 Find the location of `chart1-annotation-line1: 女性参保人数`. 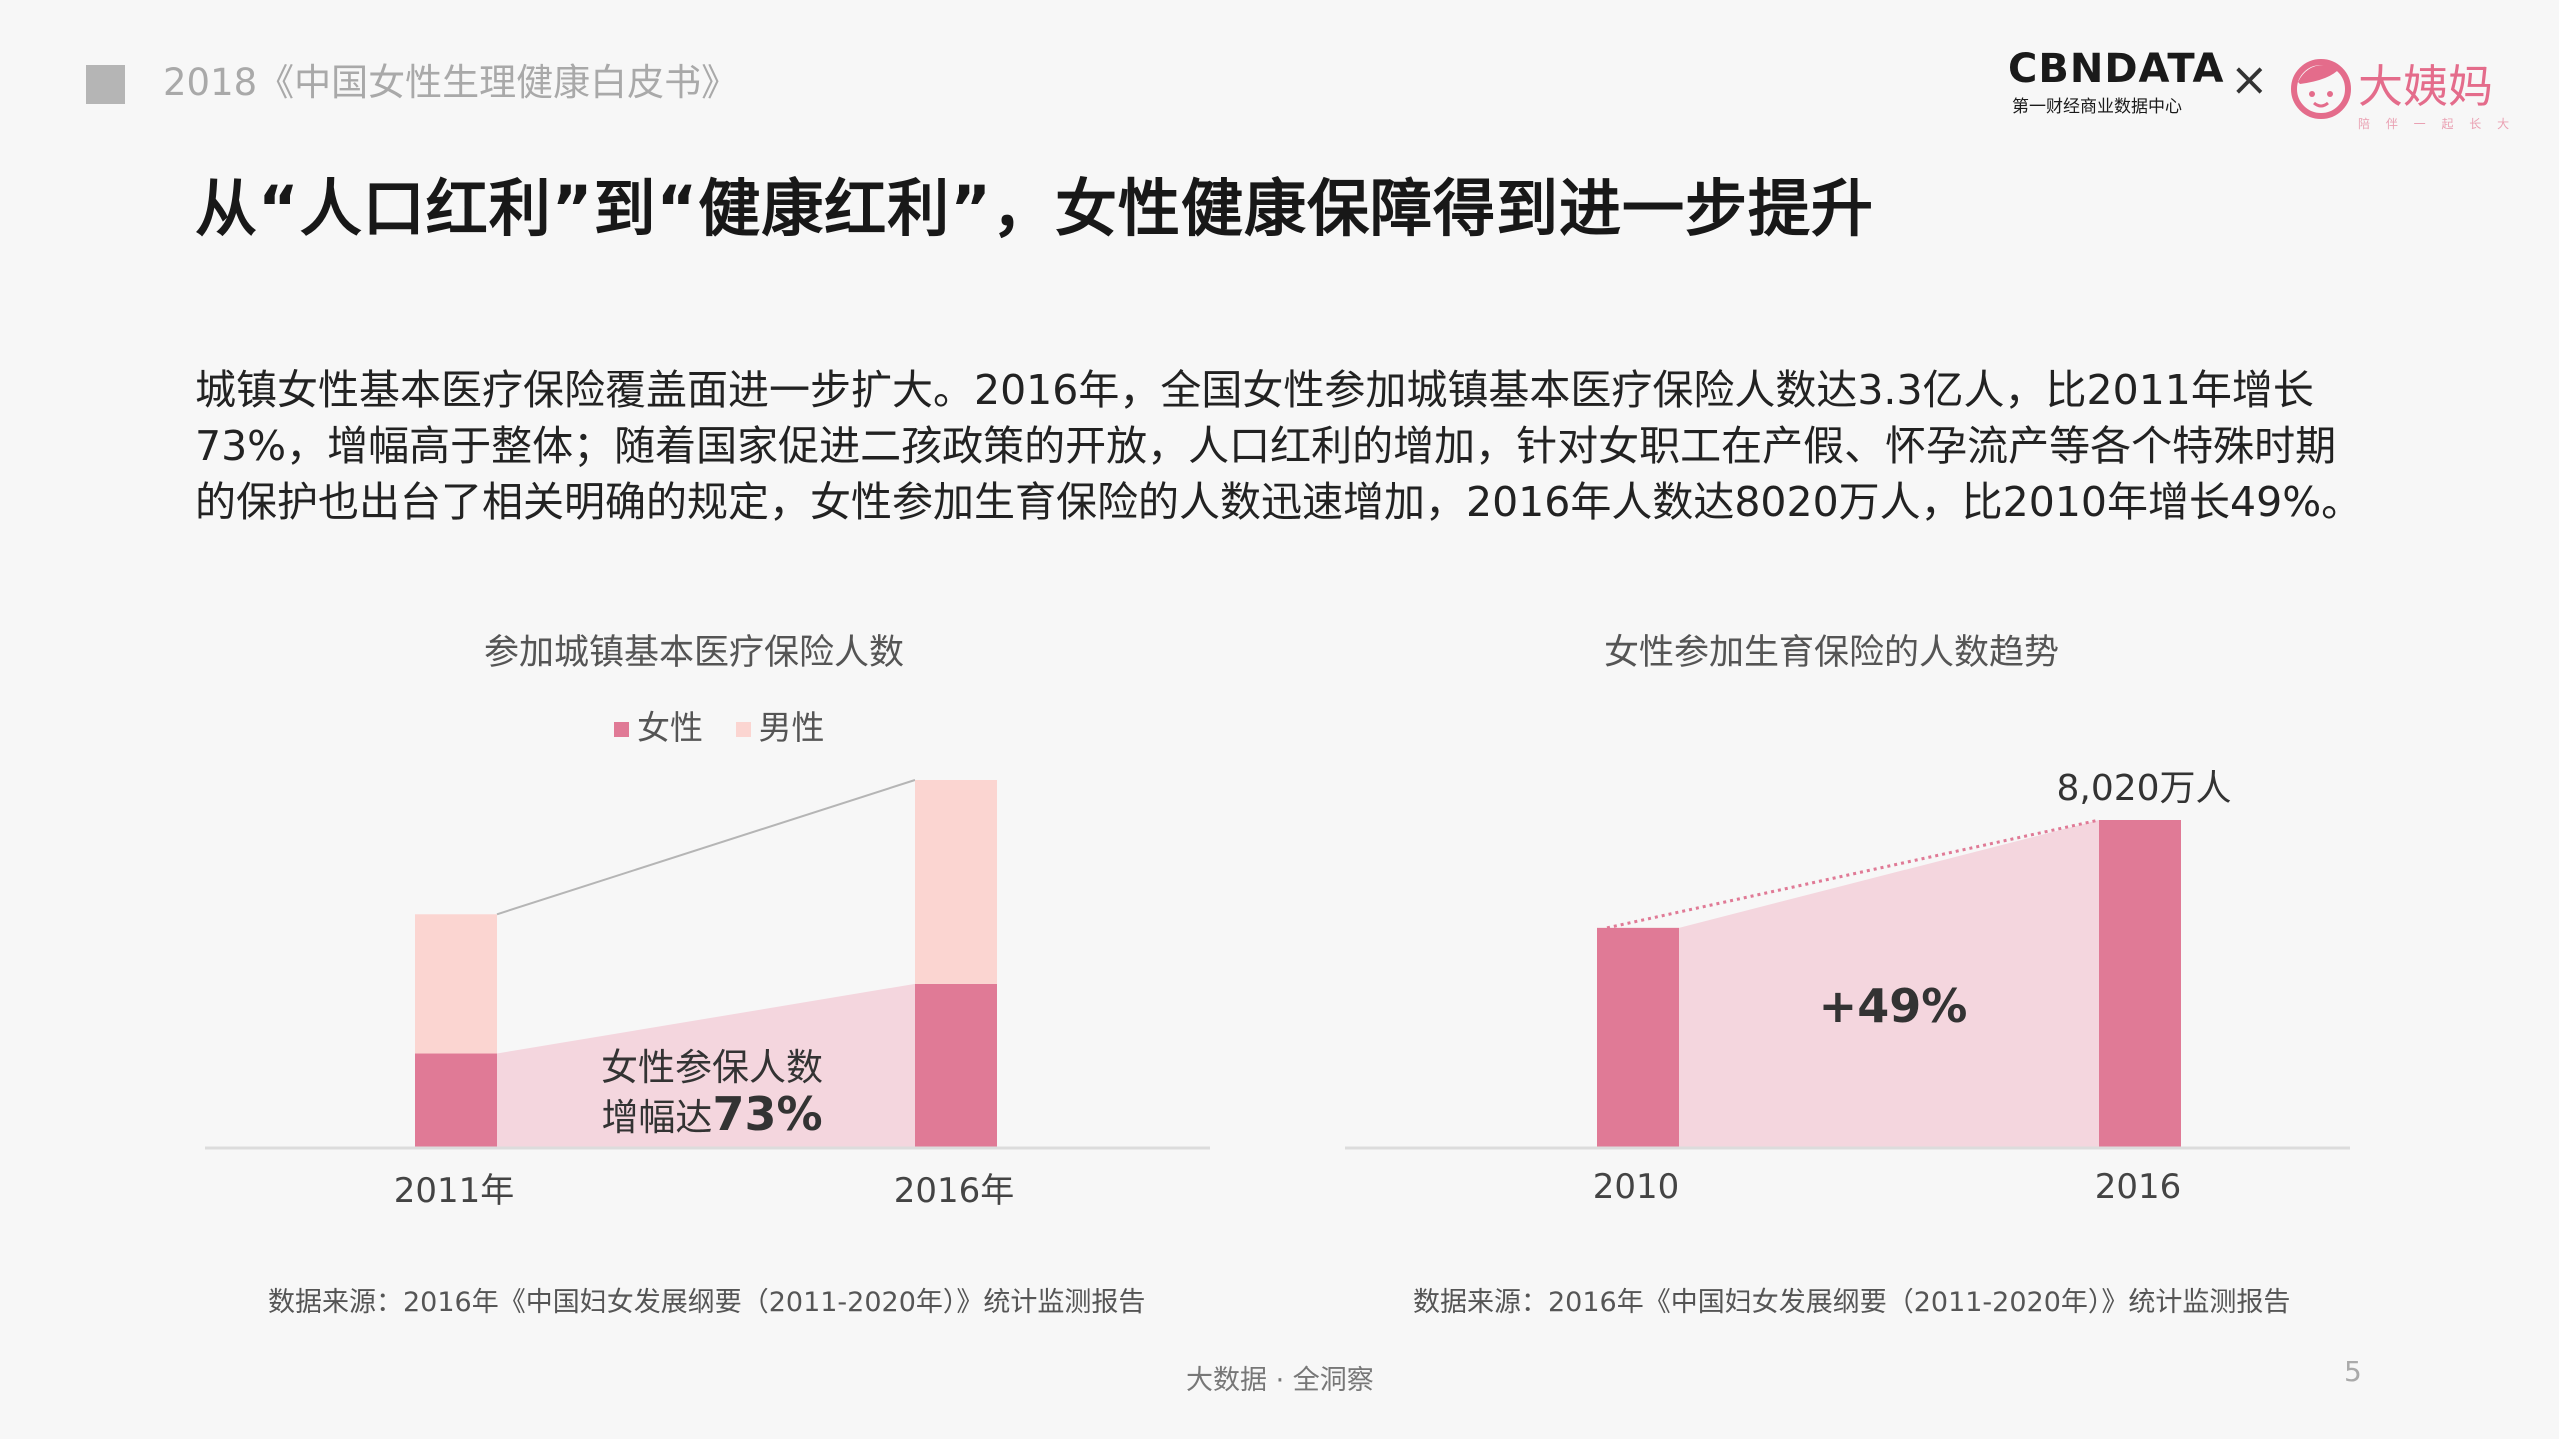

chart1-annotation-line1: 女性参保人数 is located at coordinates (712, 1067).